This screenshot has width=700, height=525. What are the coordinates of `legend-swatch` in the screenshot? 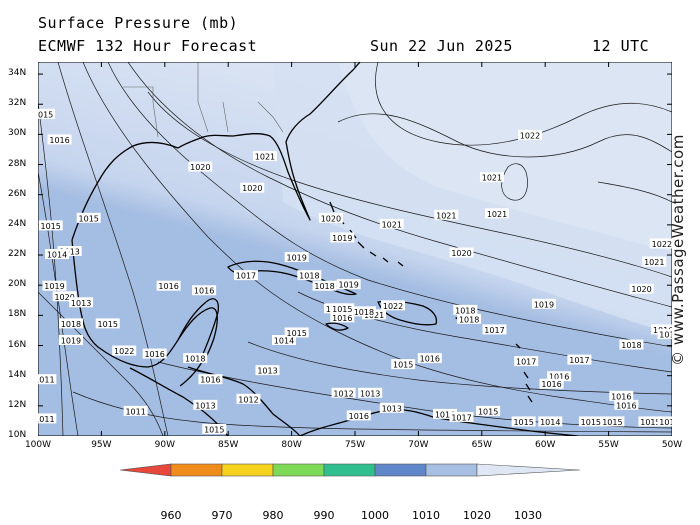 It's located at (247, 470).